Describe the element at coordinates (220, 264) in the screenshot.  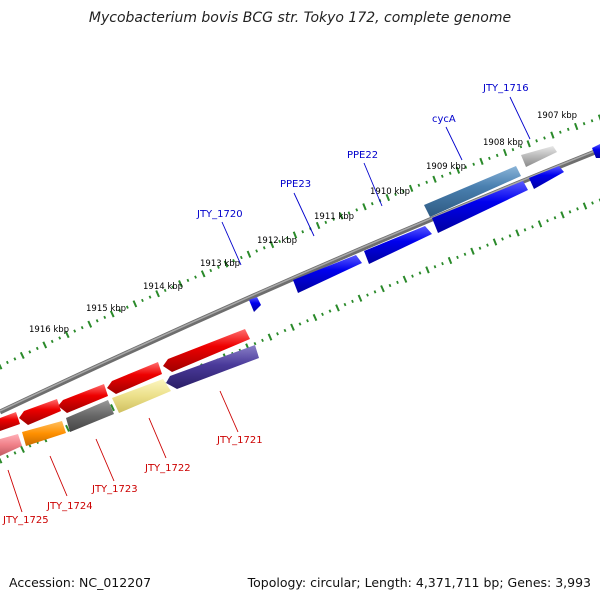
I see `kbp-label-1913: 1913 kbp` at that location.